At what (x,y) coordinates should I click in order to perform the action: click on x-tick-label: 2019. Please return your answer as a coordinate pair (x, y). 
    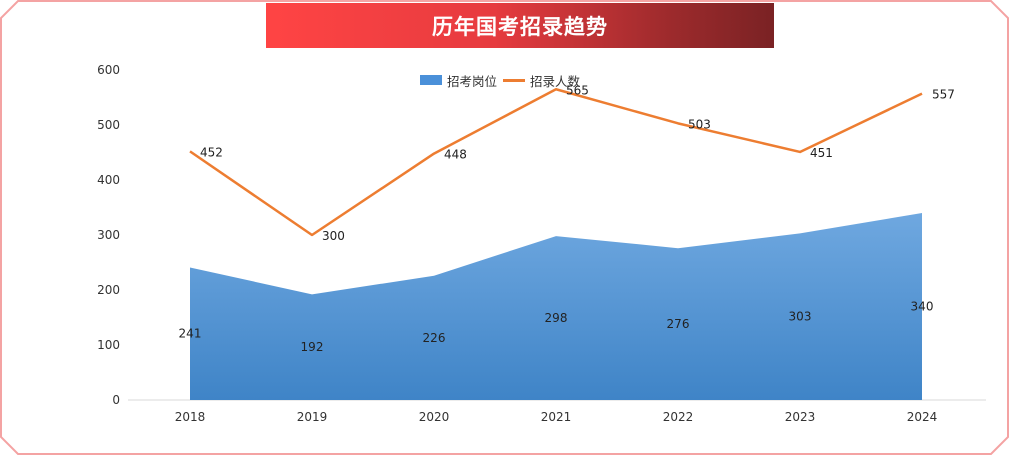
    Looking at the image, I should click on (312, 417).